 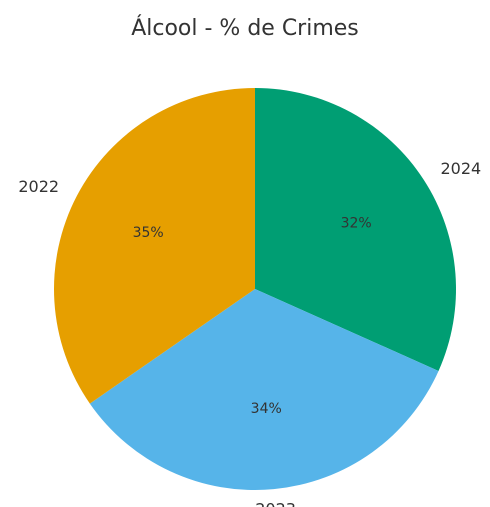 I want to click on category-label-2023: 2023, so click(x=275, y=503).